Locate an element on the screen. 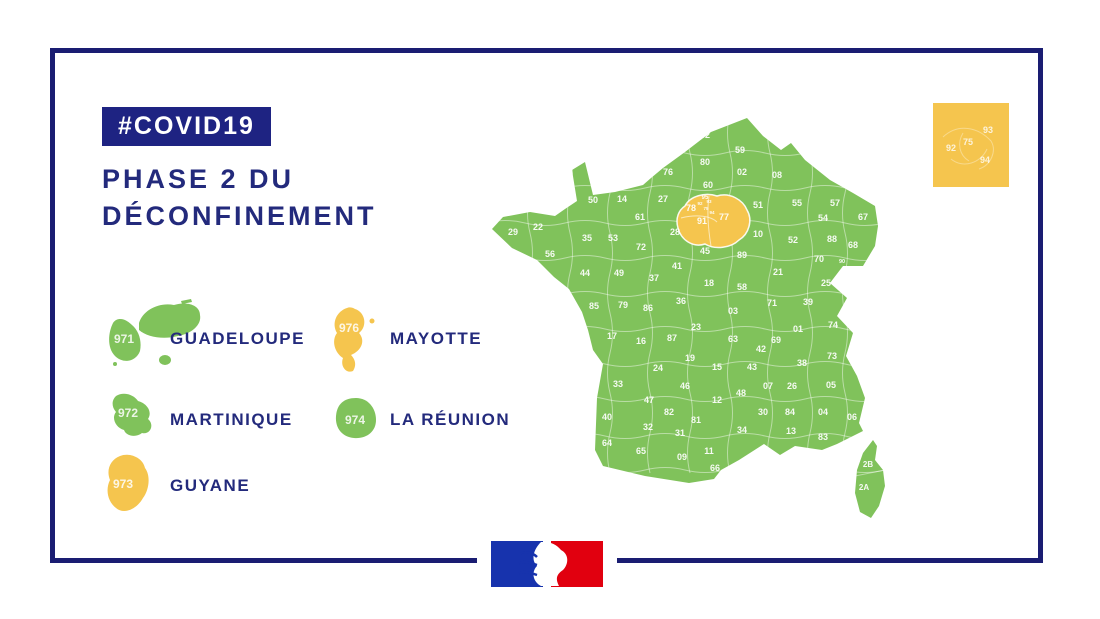 The image size is (1100, 619). department-label-34: 34 is located at coordinates (742, 430).